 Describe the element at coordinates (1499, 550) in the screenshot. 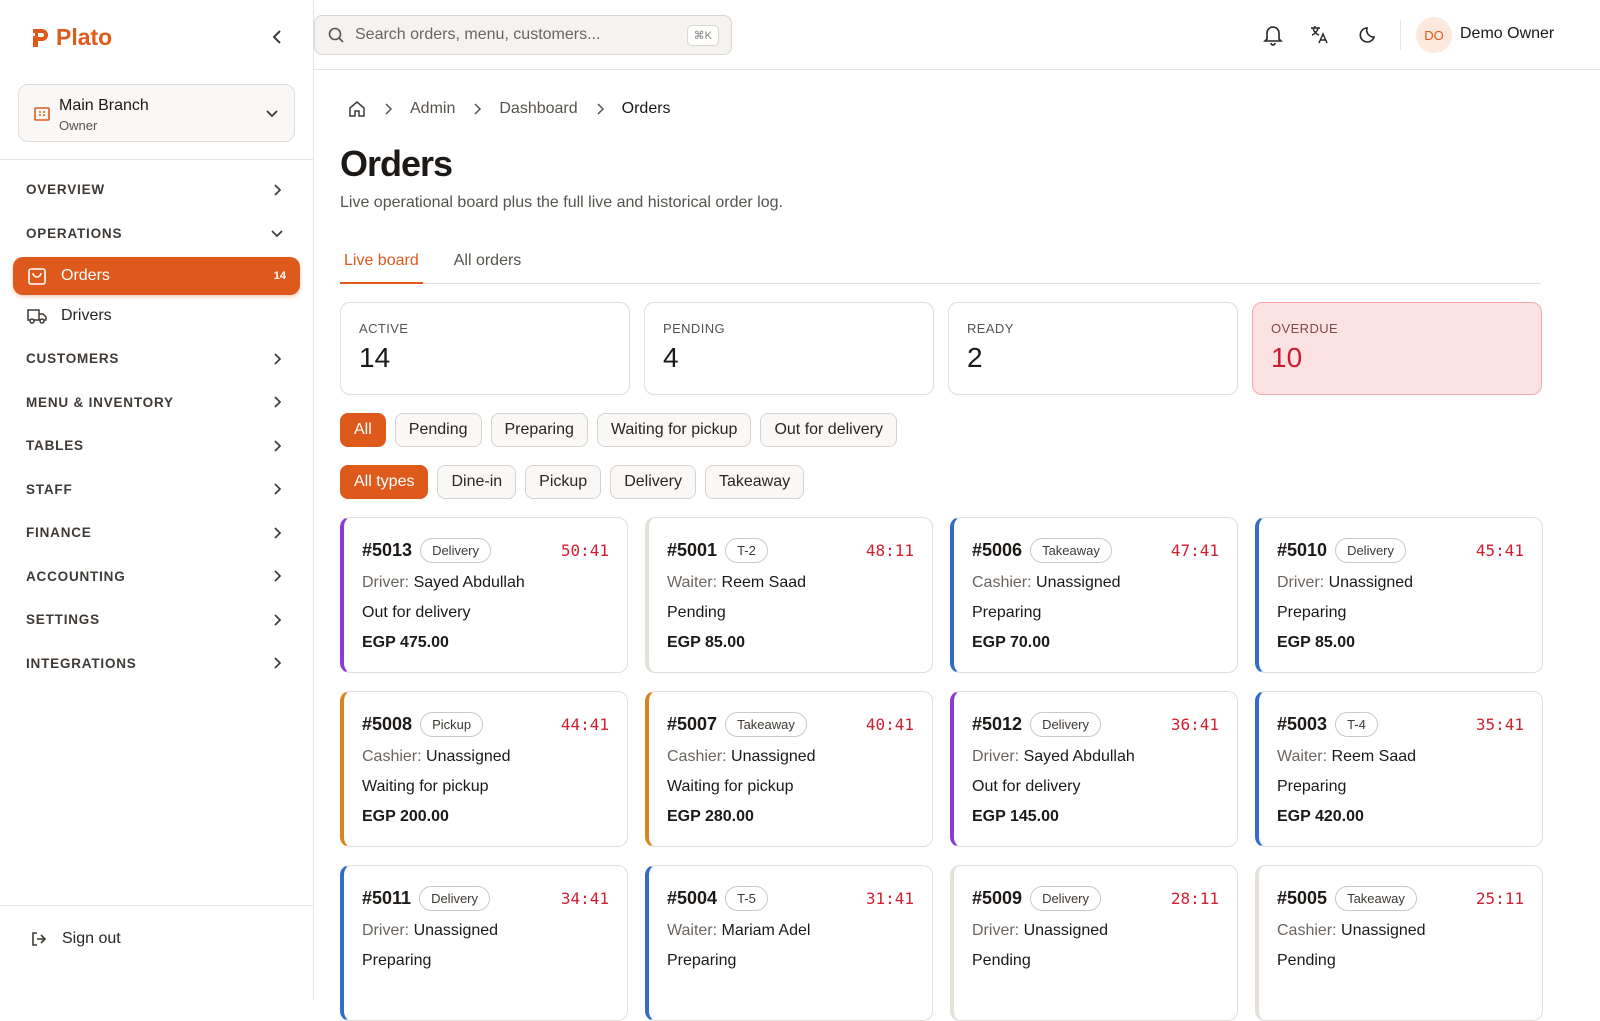

I see `order-timer: 45:41` at that location.